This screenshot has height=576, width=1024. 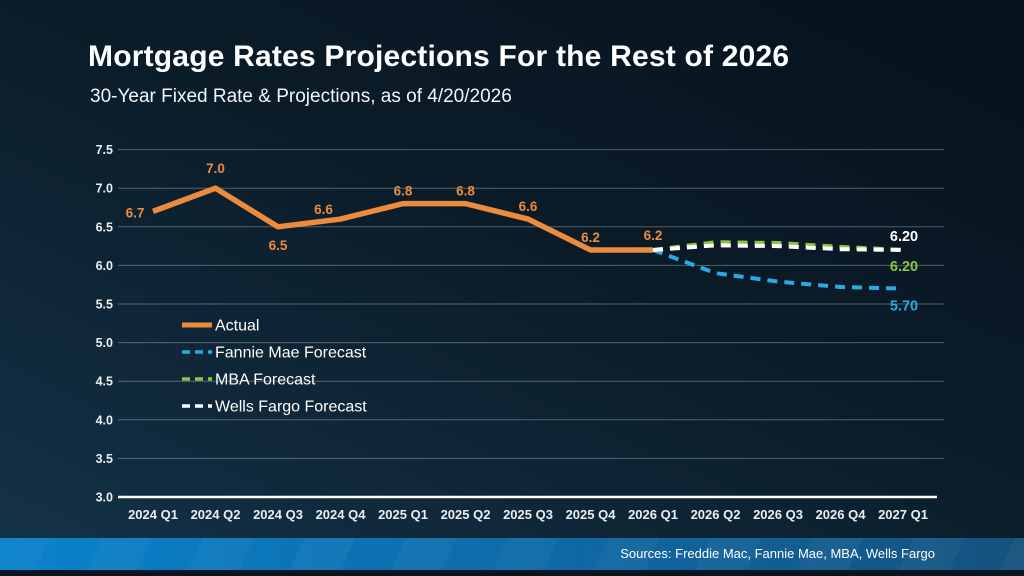 I want to click on x-axis-tick-label: 2025 Q3, so click(x=528, y=514).